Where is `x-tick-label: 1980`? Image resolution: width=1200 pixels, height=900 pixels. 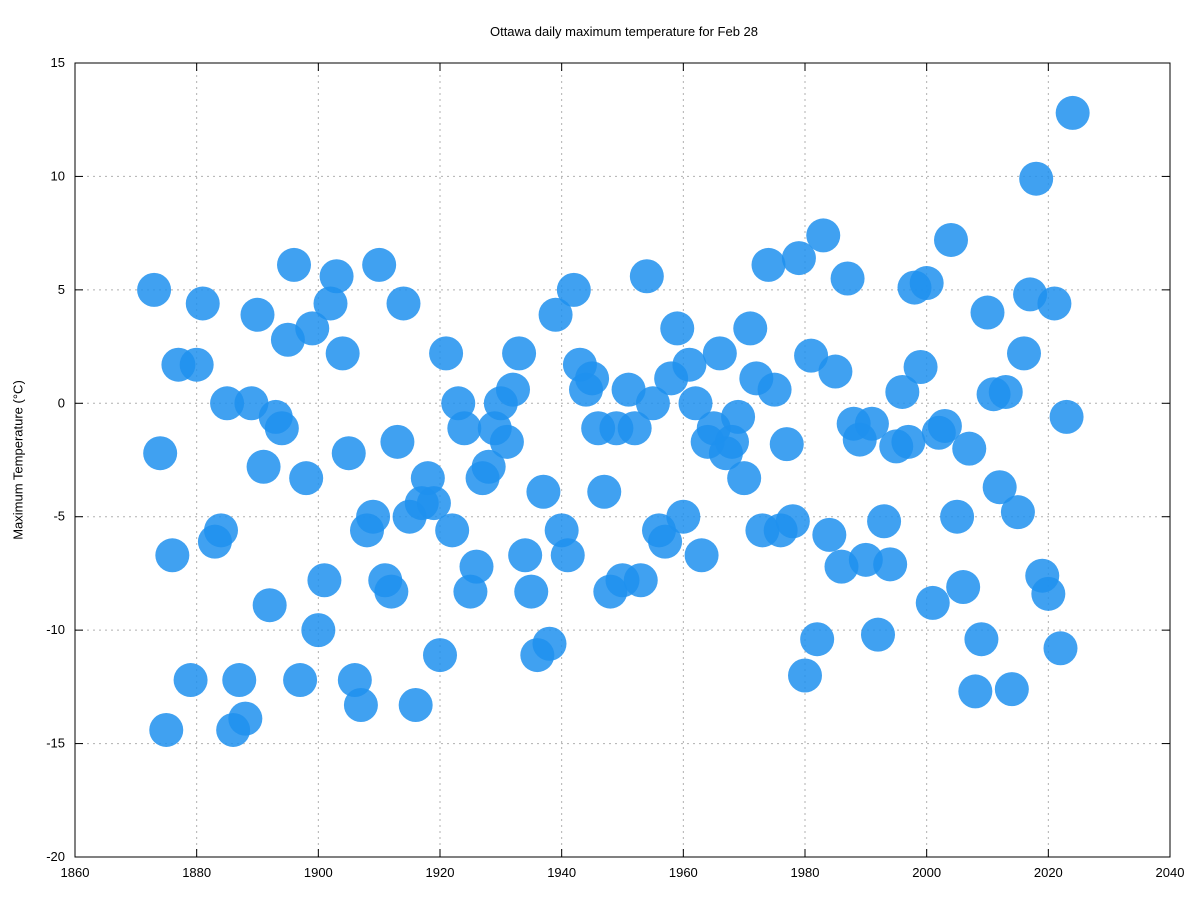
x-tick-label: 1980 is located at coordinates (805, 872).